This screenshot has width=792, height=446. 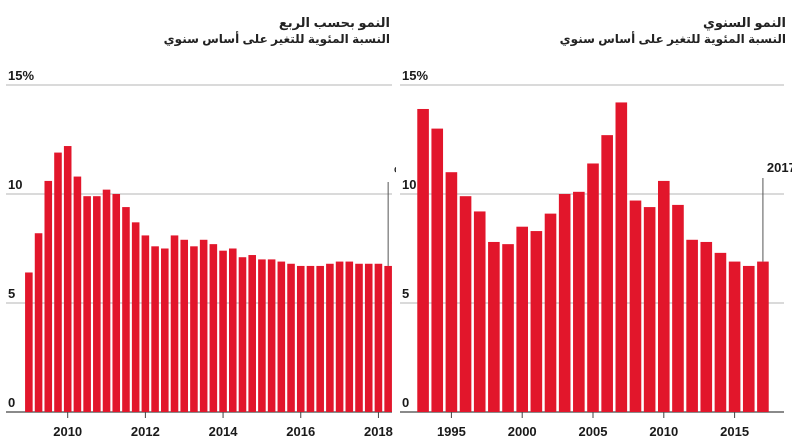 What do you see at coordinates (276, 39) in the screenshot?
I see `quarterly-chart-subtitle: النسبة المئوية للتغير على أساس سنوي` at bounding box center [276, 39].